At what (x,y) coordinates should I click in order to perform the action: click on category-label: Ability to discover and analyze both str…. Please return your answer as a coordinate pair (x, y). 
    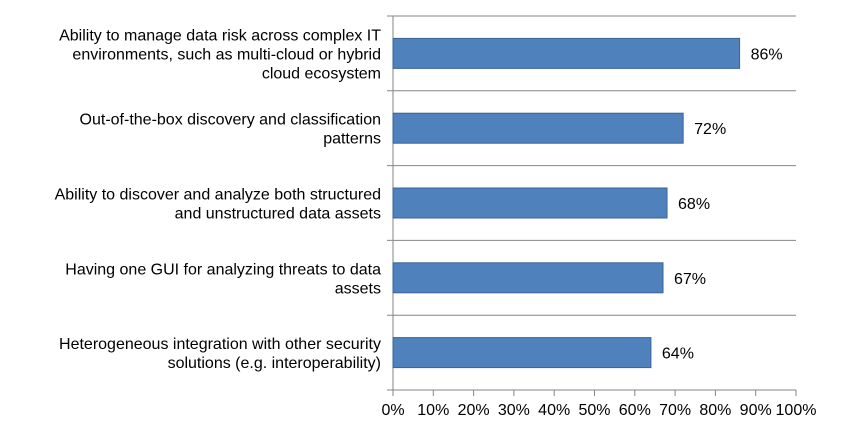
    Looking at the image, I should click on (218, 205).